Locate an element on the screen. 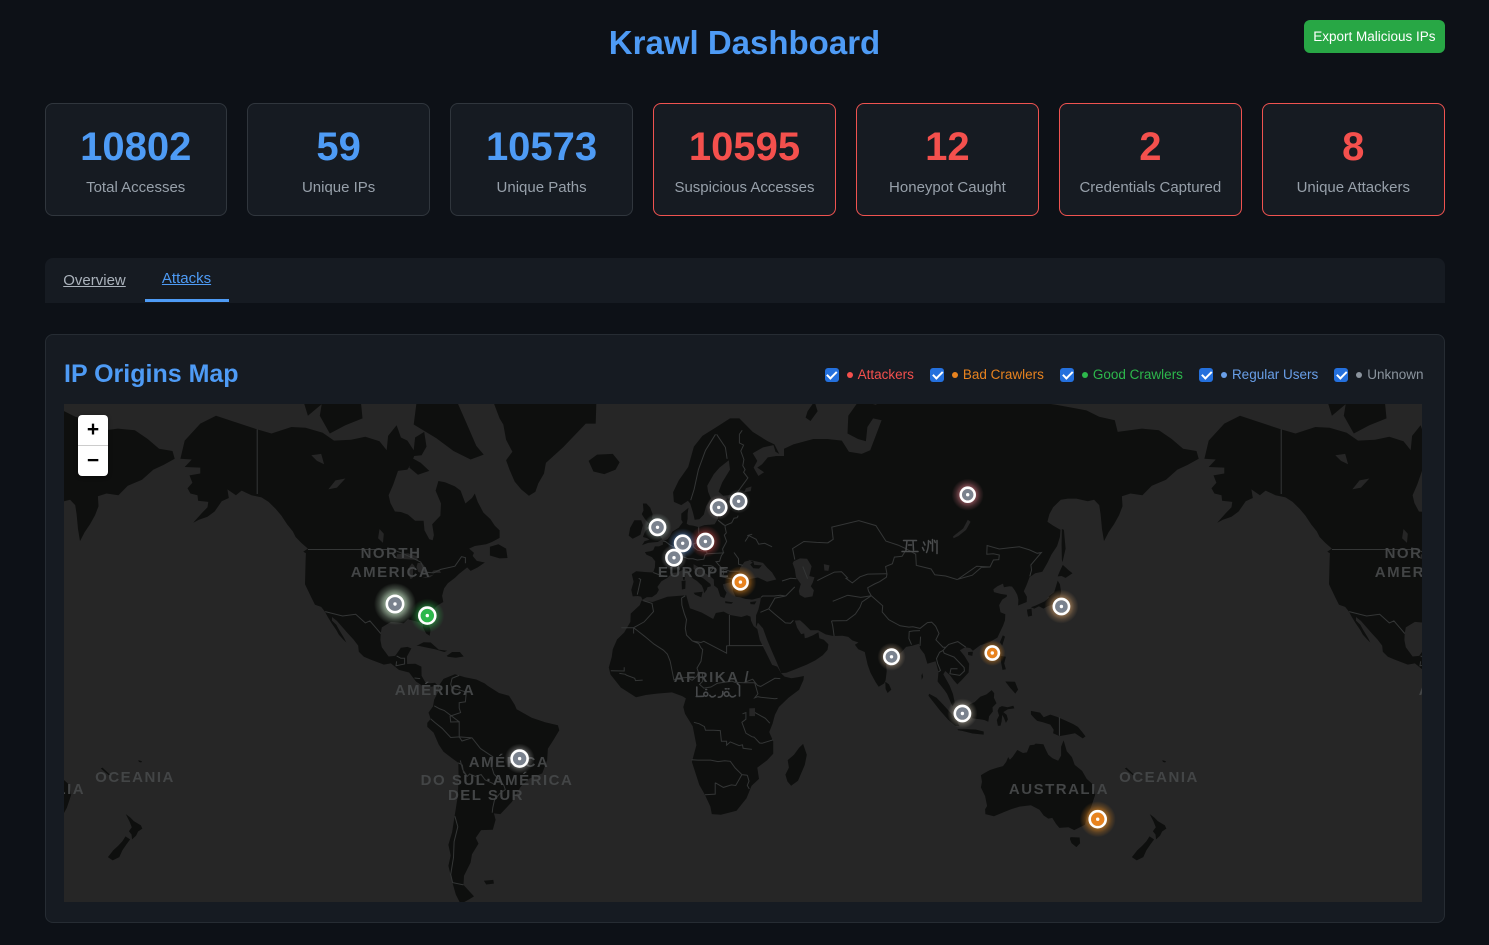  svg-text: AFRIKA / is located at coordinates (712, 677).